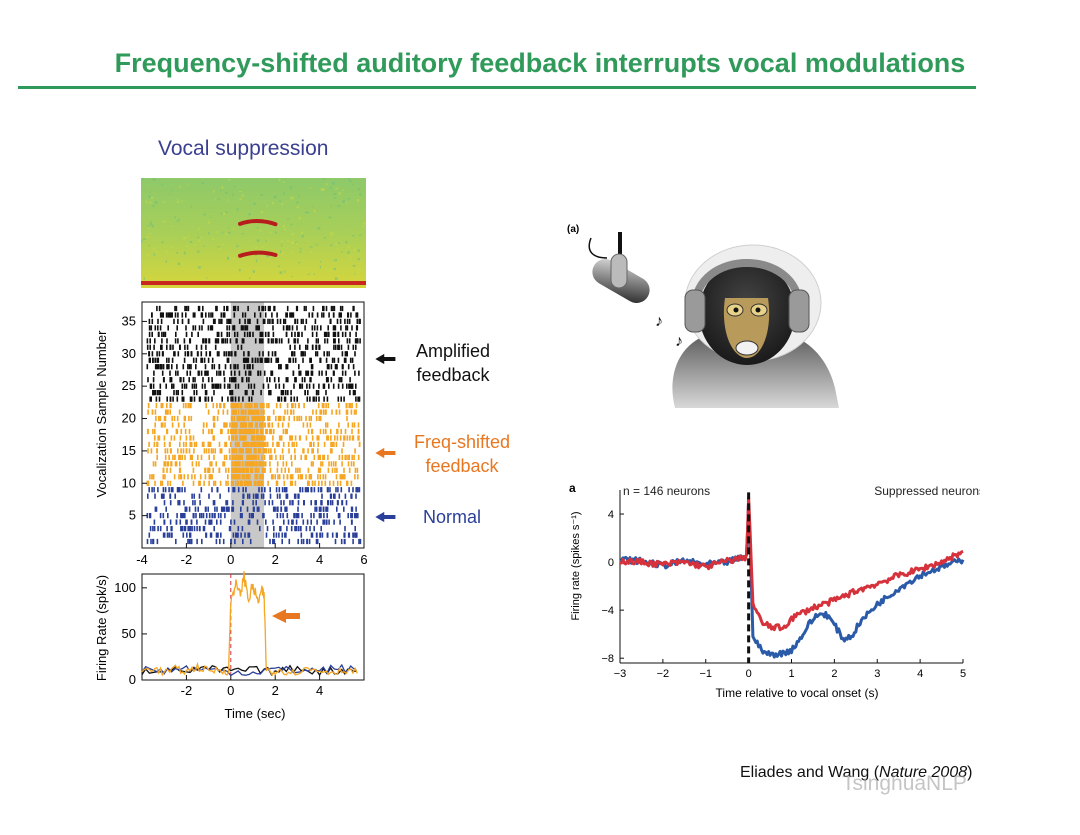 The image size is (1080, 835). What do you see at coordinates (749, 674) in the screenshot?
I see `sup-x-tick-label: 0` at bounding box center [749, 674].